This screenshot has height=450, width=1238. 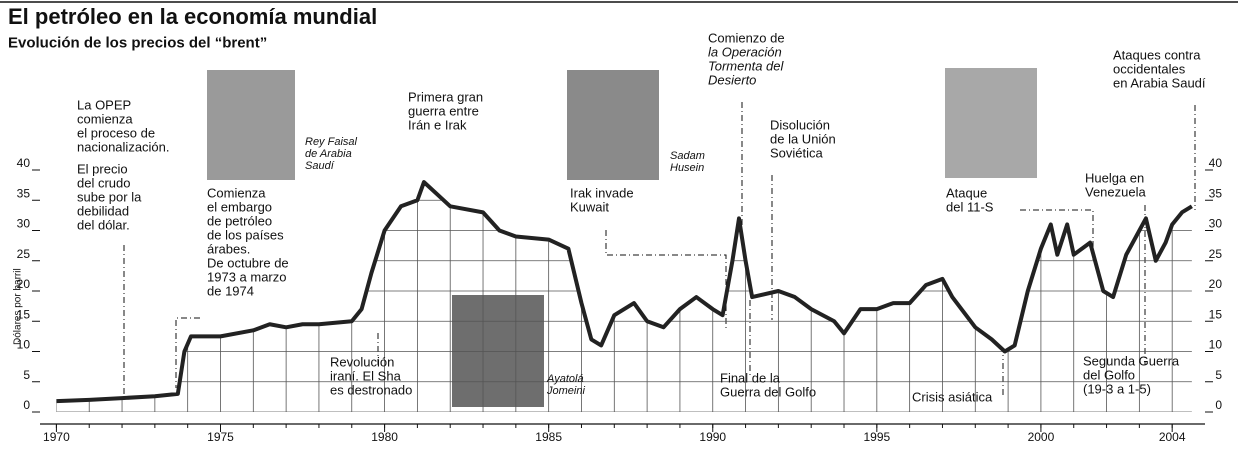 What do you see at coordinates (56, 437) in the screenshot?
I see `x-tick-label: 1970` at bounding box center [56, 437].